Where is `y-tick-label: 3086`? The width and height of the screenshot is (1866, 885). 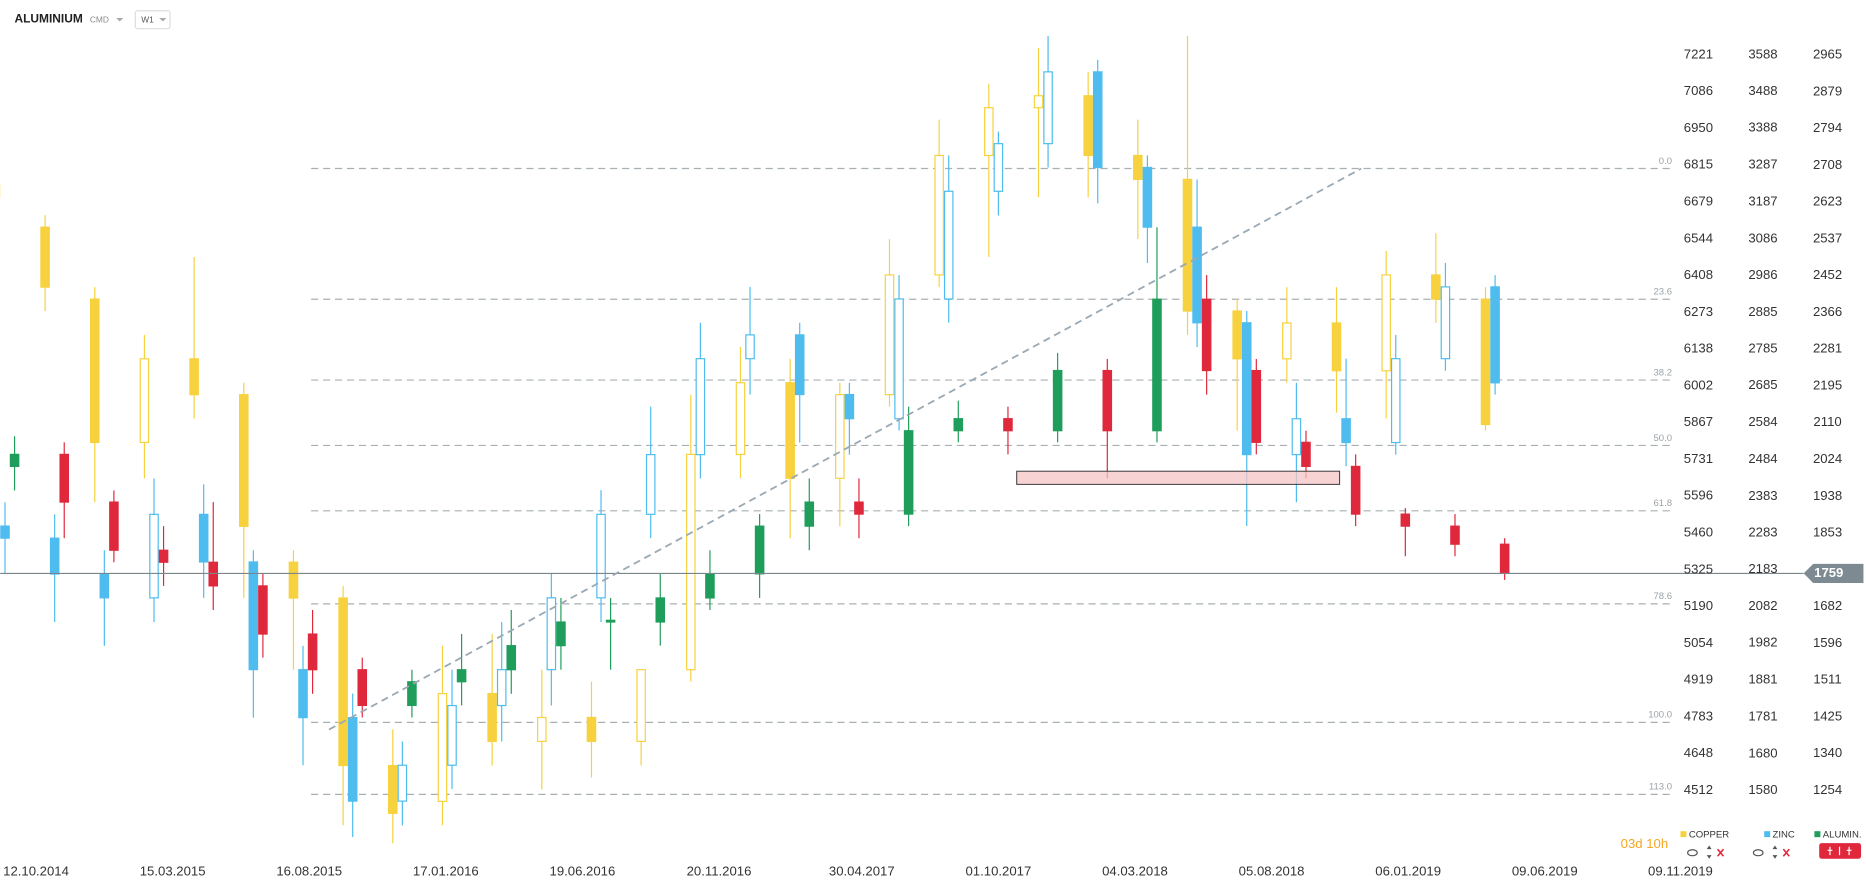
y-tick-label: 3086 is located at coordinates (1762, 237).